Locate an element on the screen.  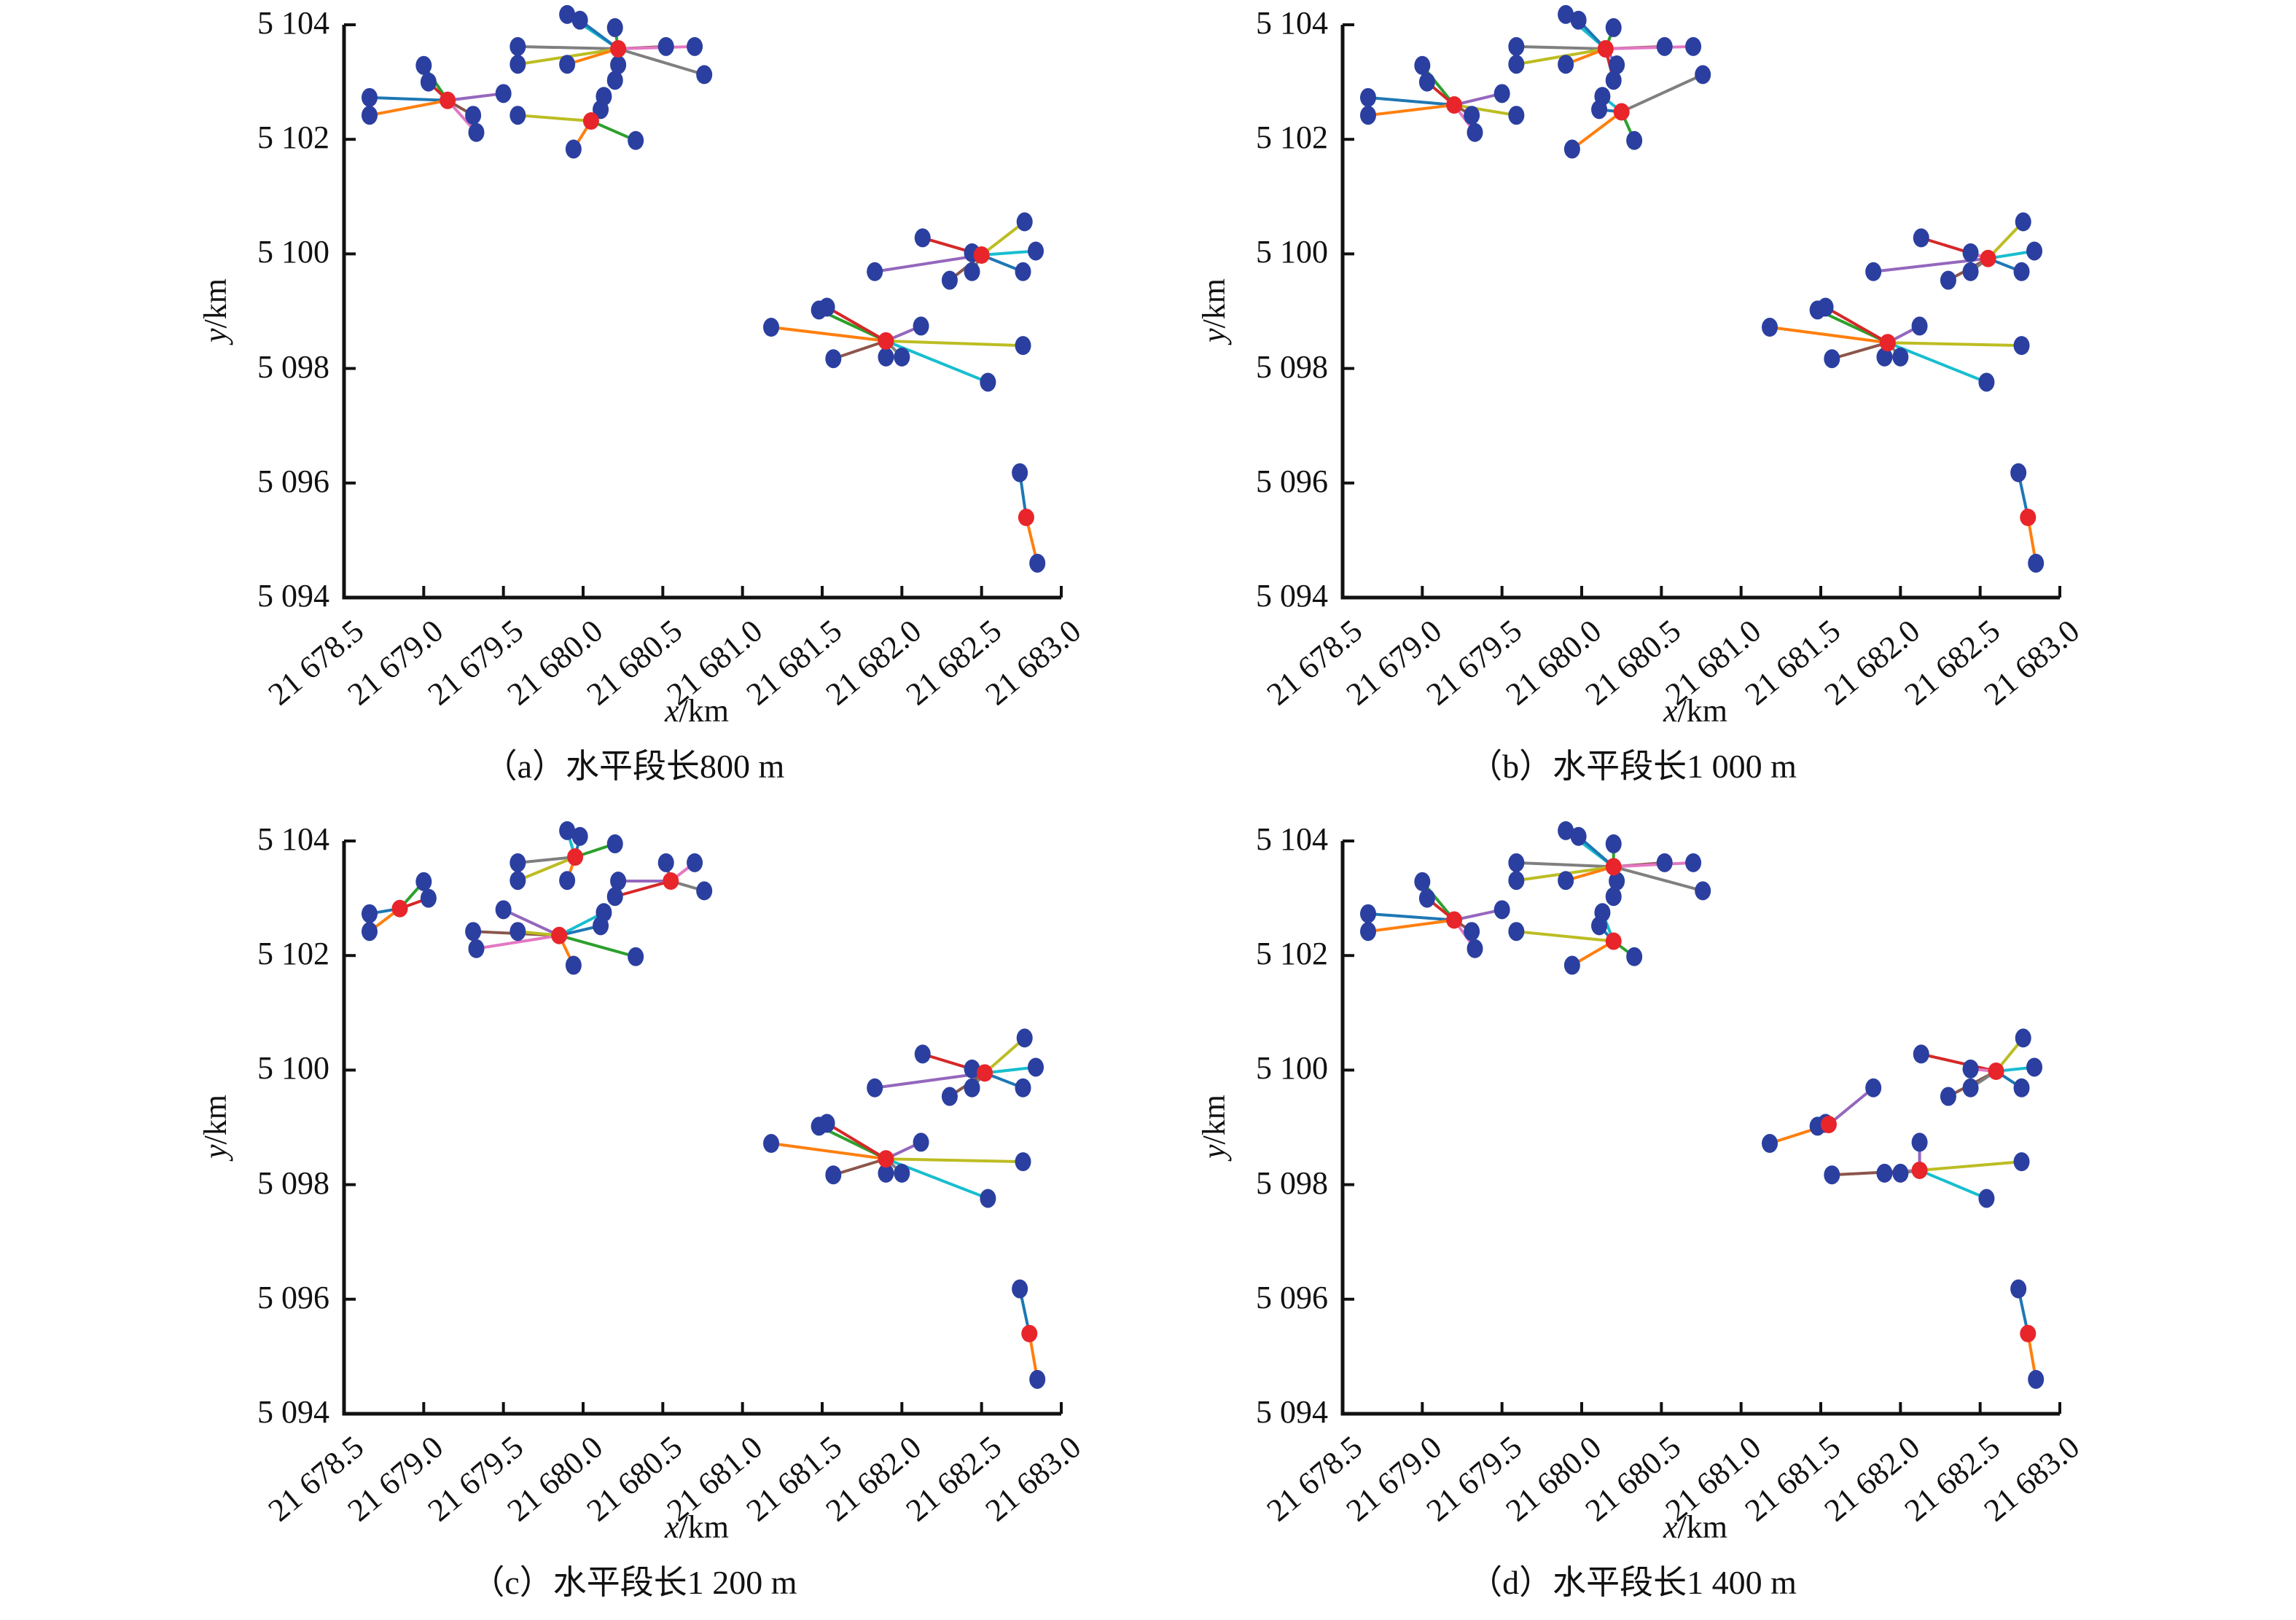
y-tick-label: 5 098 is located at coordinates (293, 366).